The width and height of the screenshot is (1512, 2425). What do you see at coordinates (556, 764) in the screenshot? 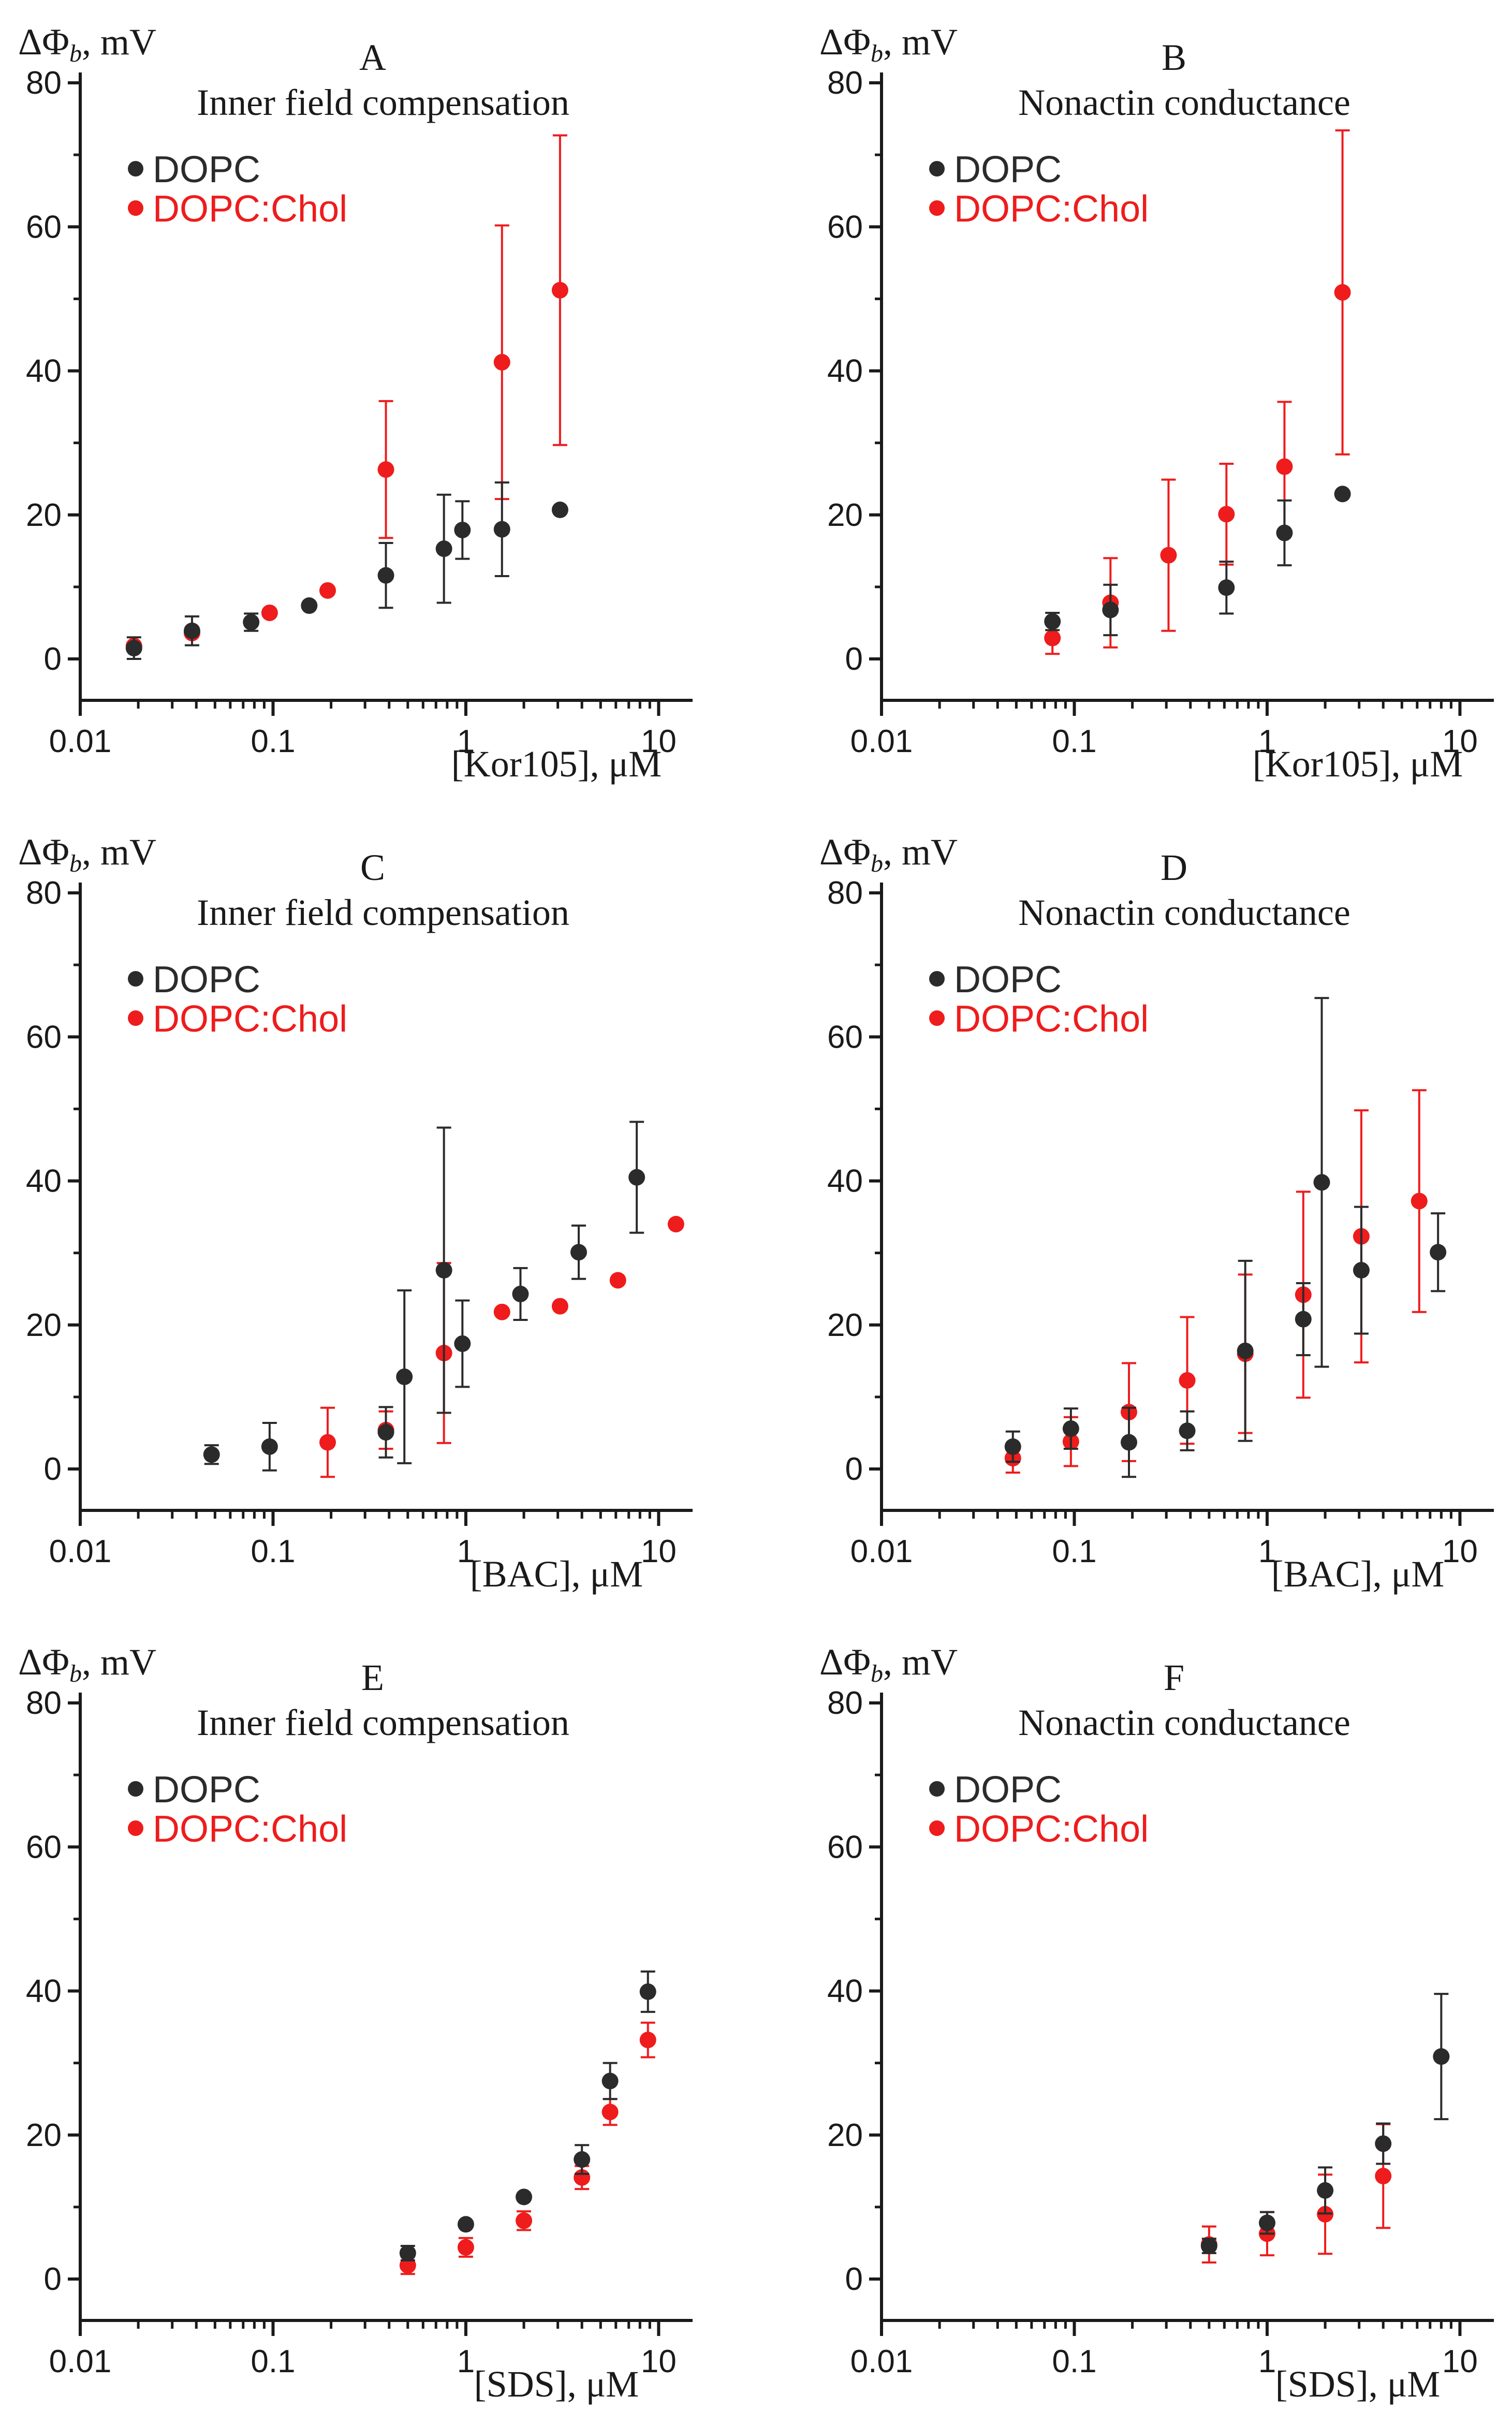
I see `x-axis-label: [Kor105], μM` at bounding box center [556, 764].